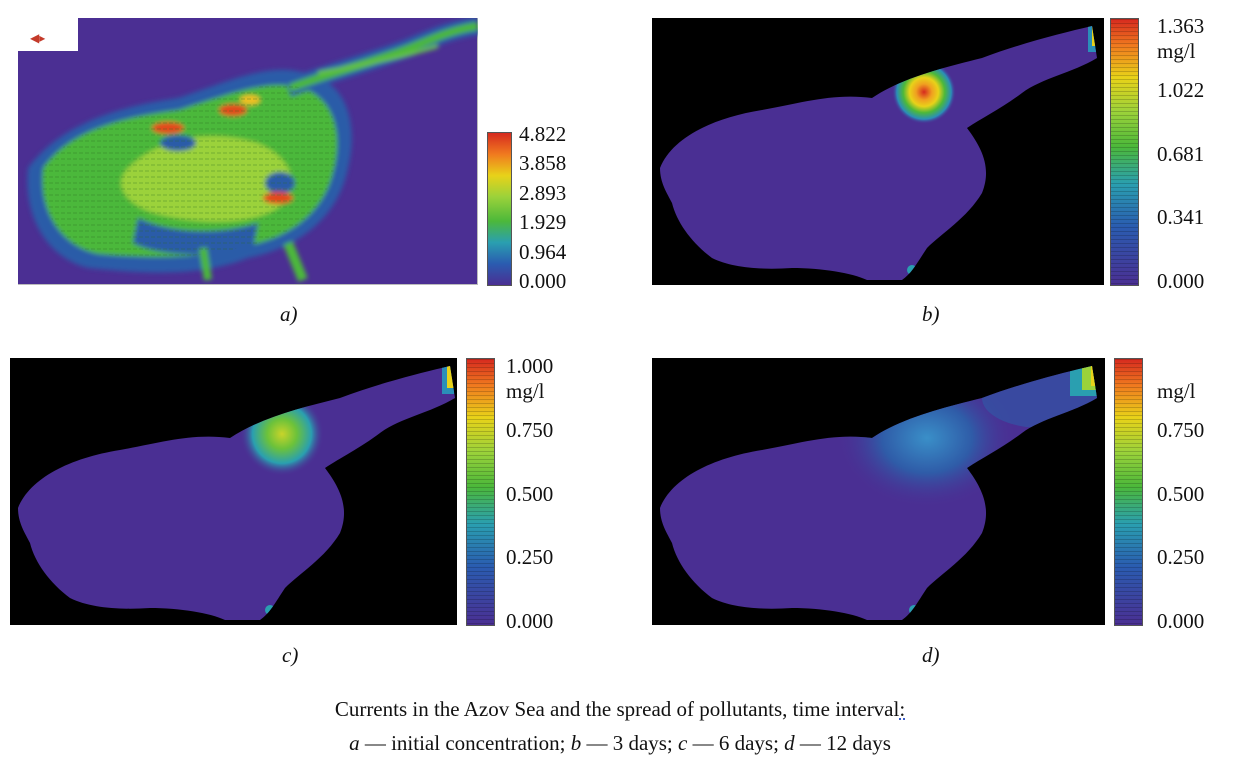 The width and height of the screenshot is (1240, 763). I want to click on current-speed-map: ◀▸, so click(248, 151).